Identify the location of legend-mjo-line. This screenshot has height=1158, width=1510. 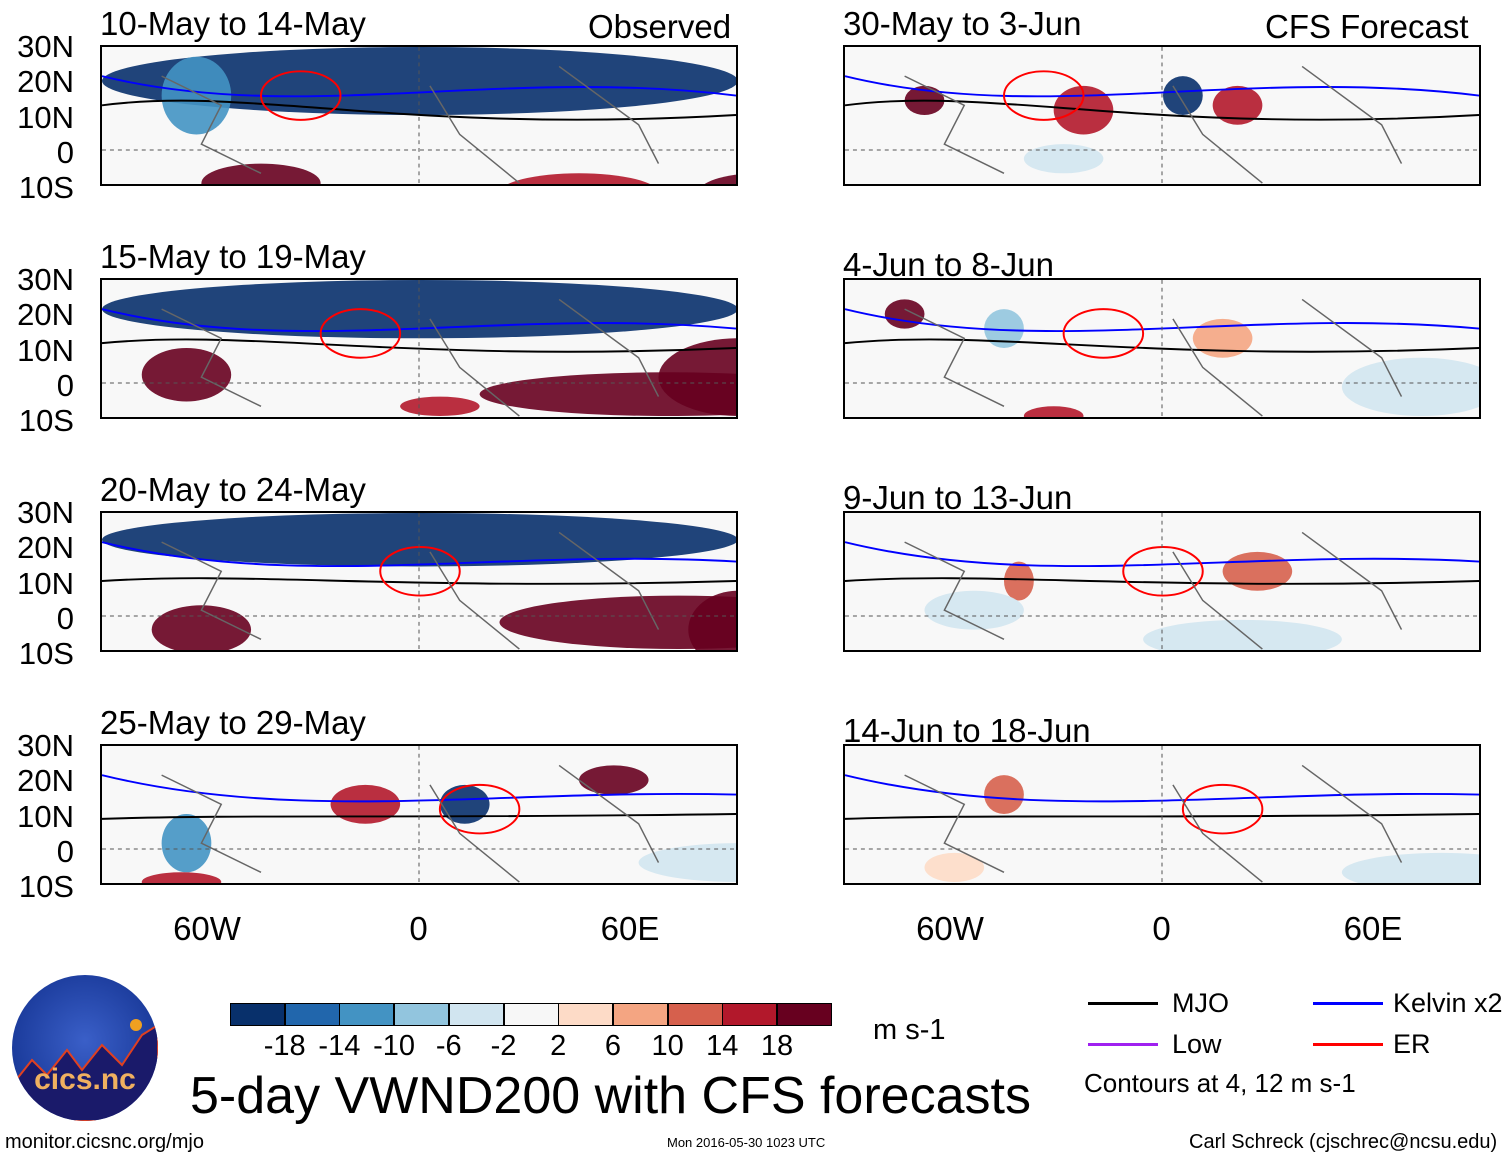
(1123, 1003).